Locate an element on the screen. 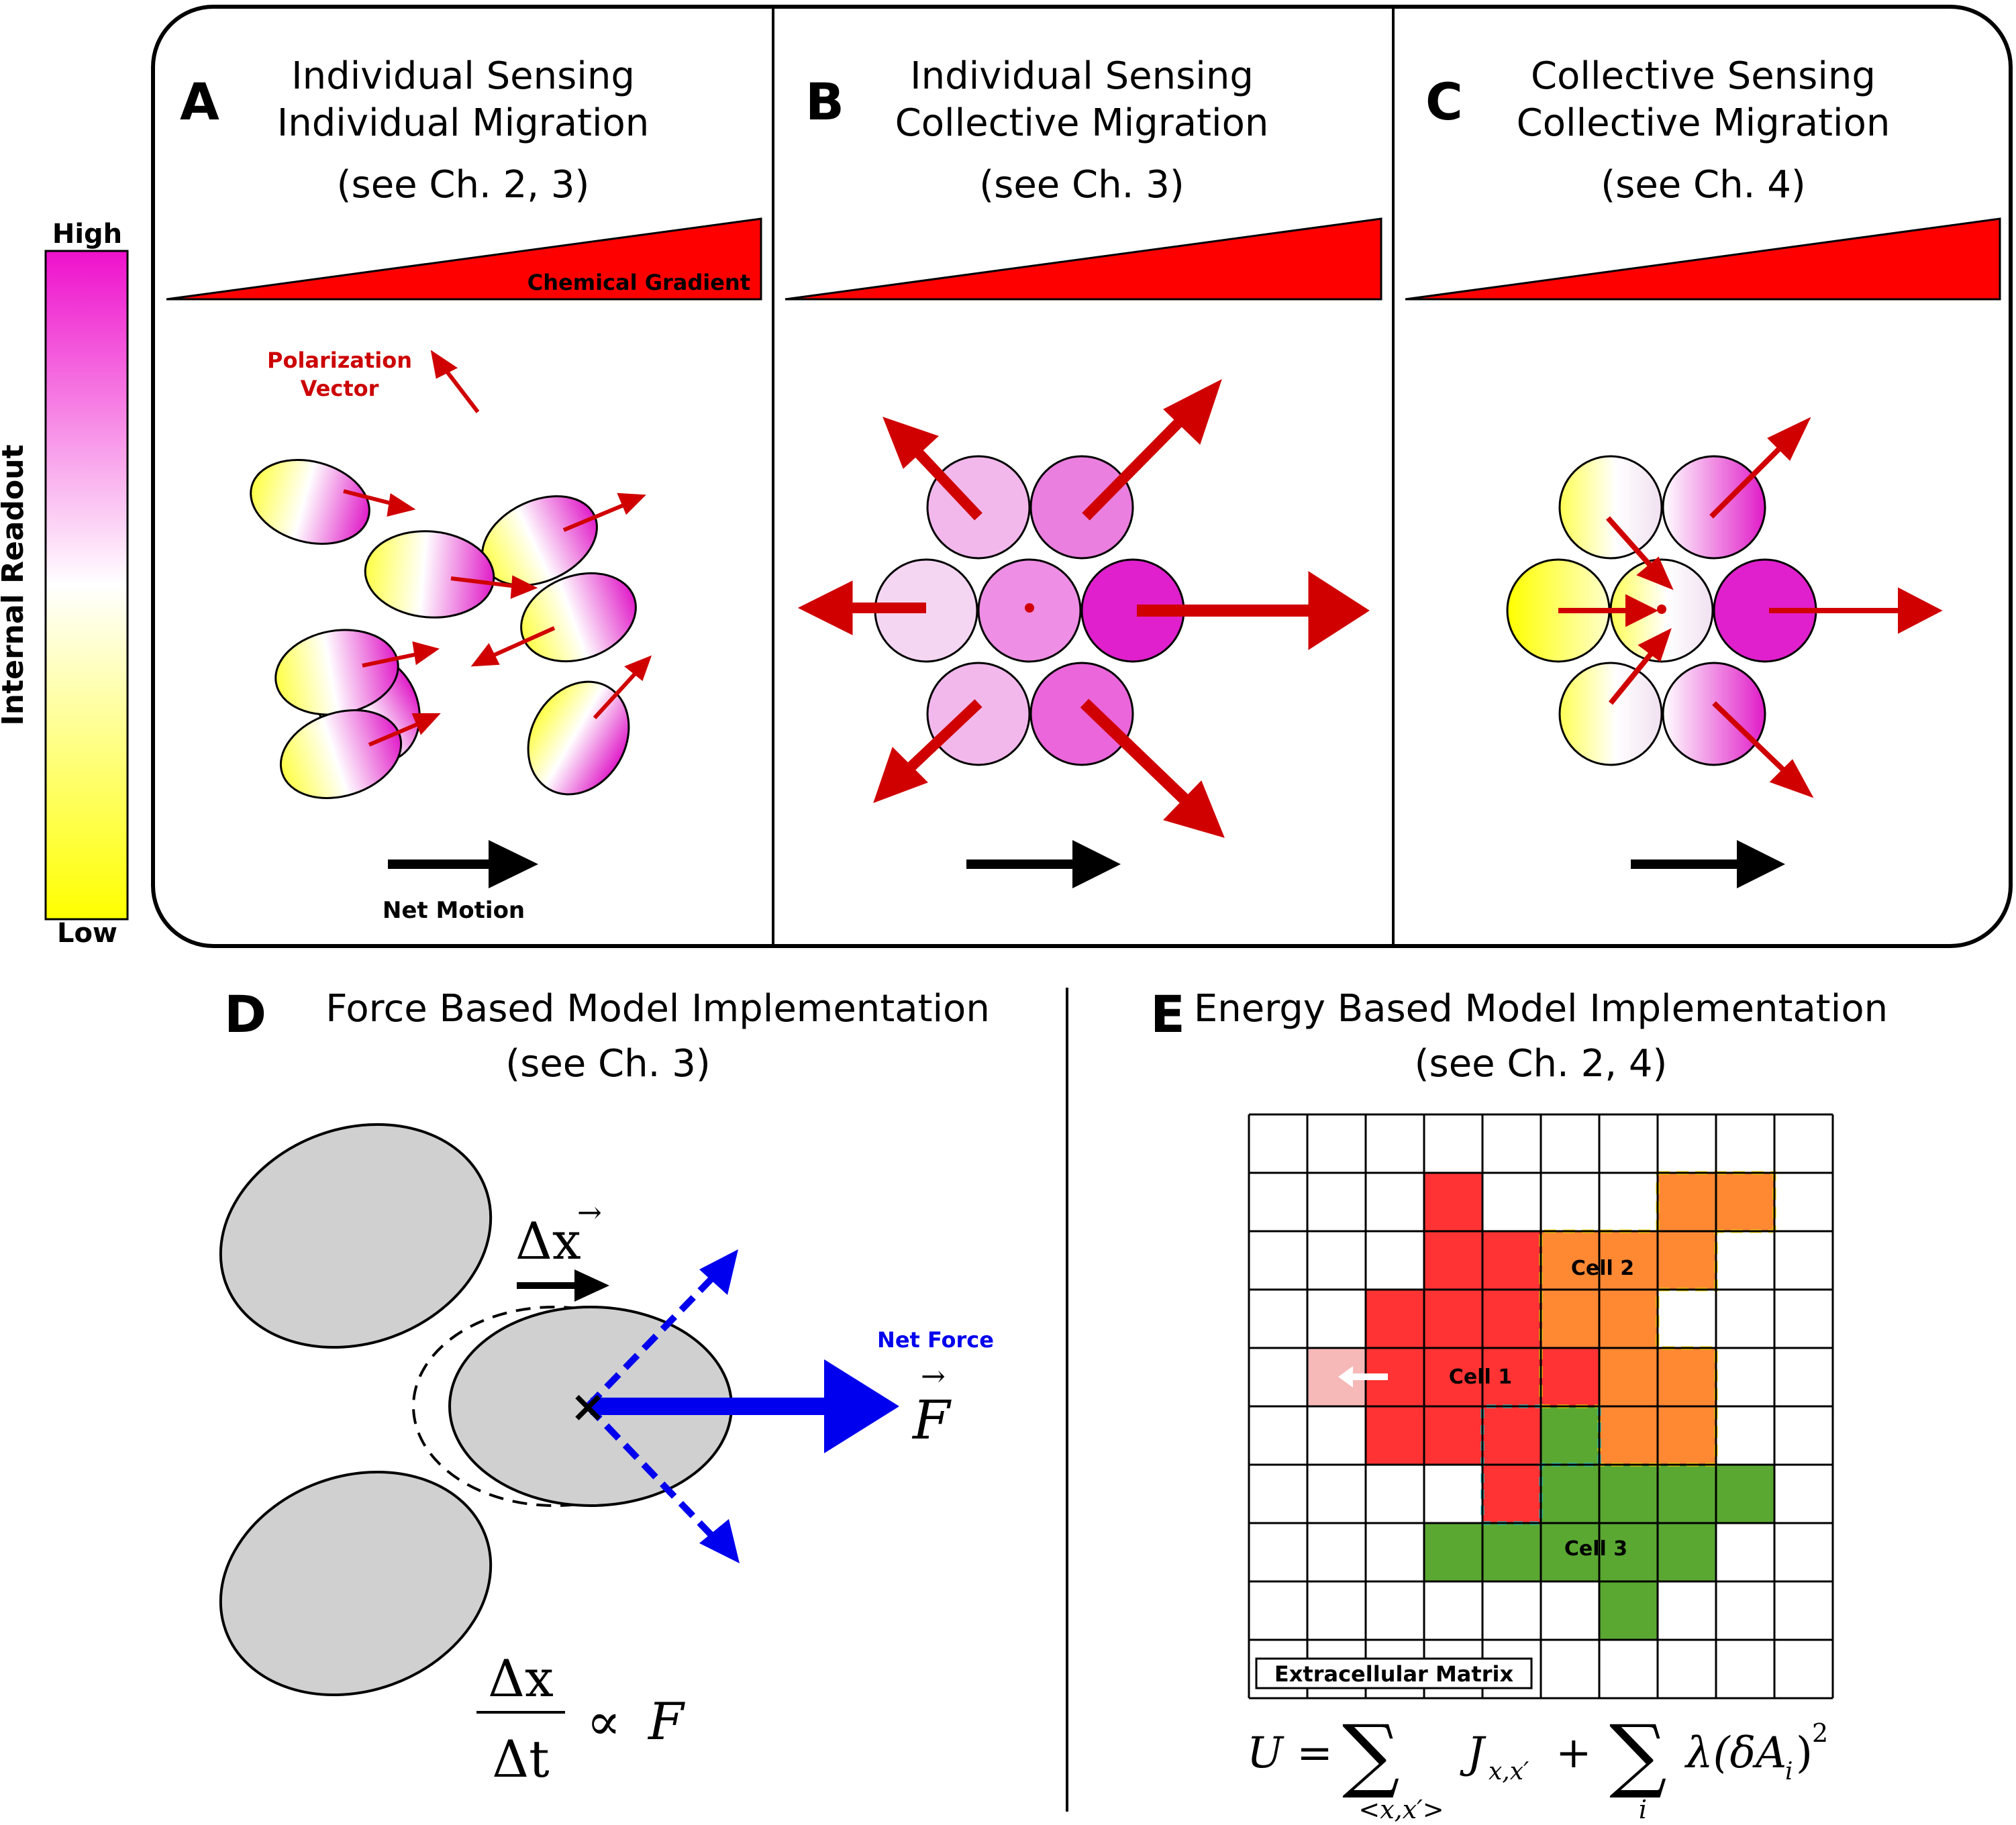 Image resolution: width=2016 pixels, height=1825 pixels. eq-term-2-end: ) is located at coordinates (1804, 1753).